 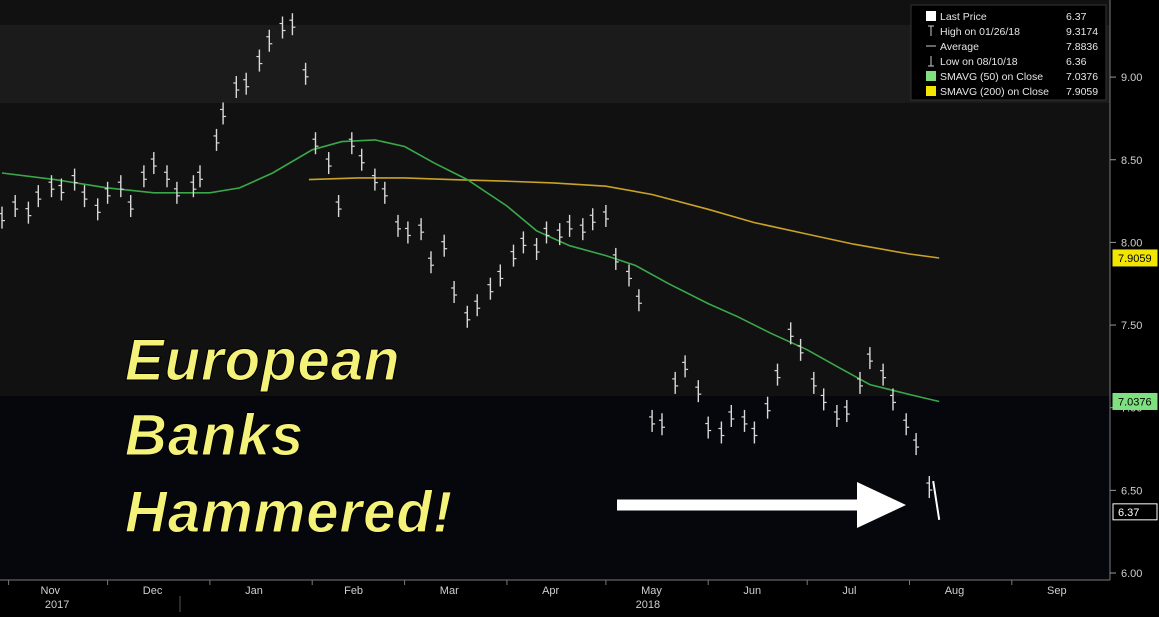 I want to click on price-tag-label: 7.0376, so click(x=1135, y=402).